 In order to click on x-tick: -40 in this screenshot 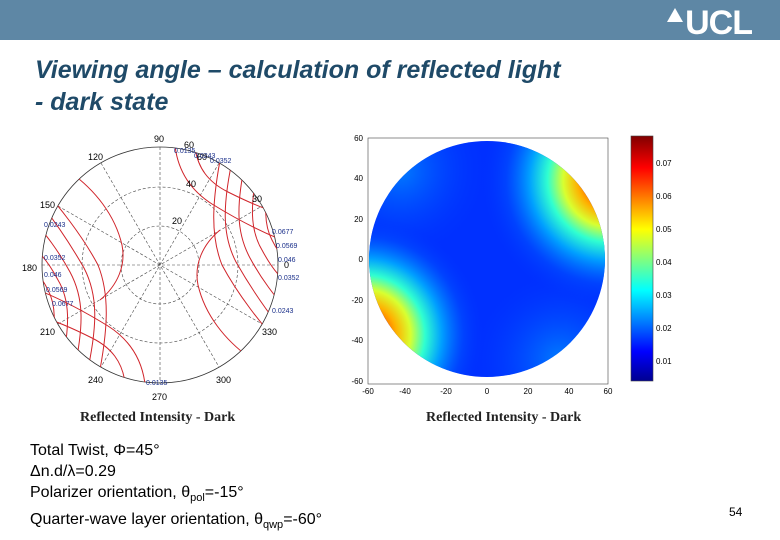, I will do `click(405, 391)`.